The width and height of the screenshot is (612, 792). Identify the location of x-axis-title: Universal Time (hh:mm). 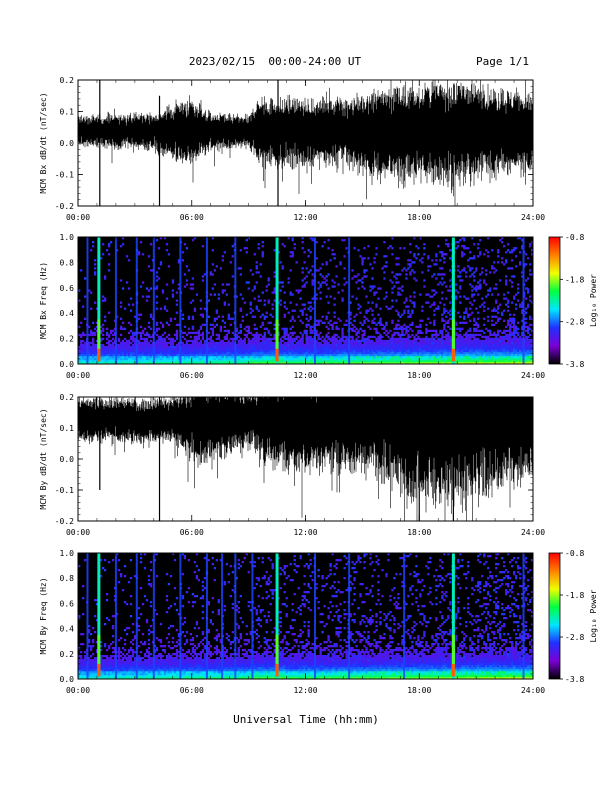
(306, 719).